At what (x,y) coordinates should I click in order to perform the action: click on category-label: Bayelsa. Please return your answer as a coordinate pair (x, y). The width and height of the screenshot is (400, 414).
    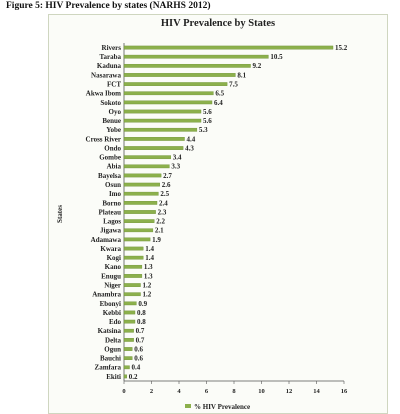
    Looking at the image, I should click on (109, 176).